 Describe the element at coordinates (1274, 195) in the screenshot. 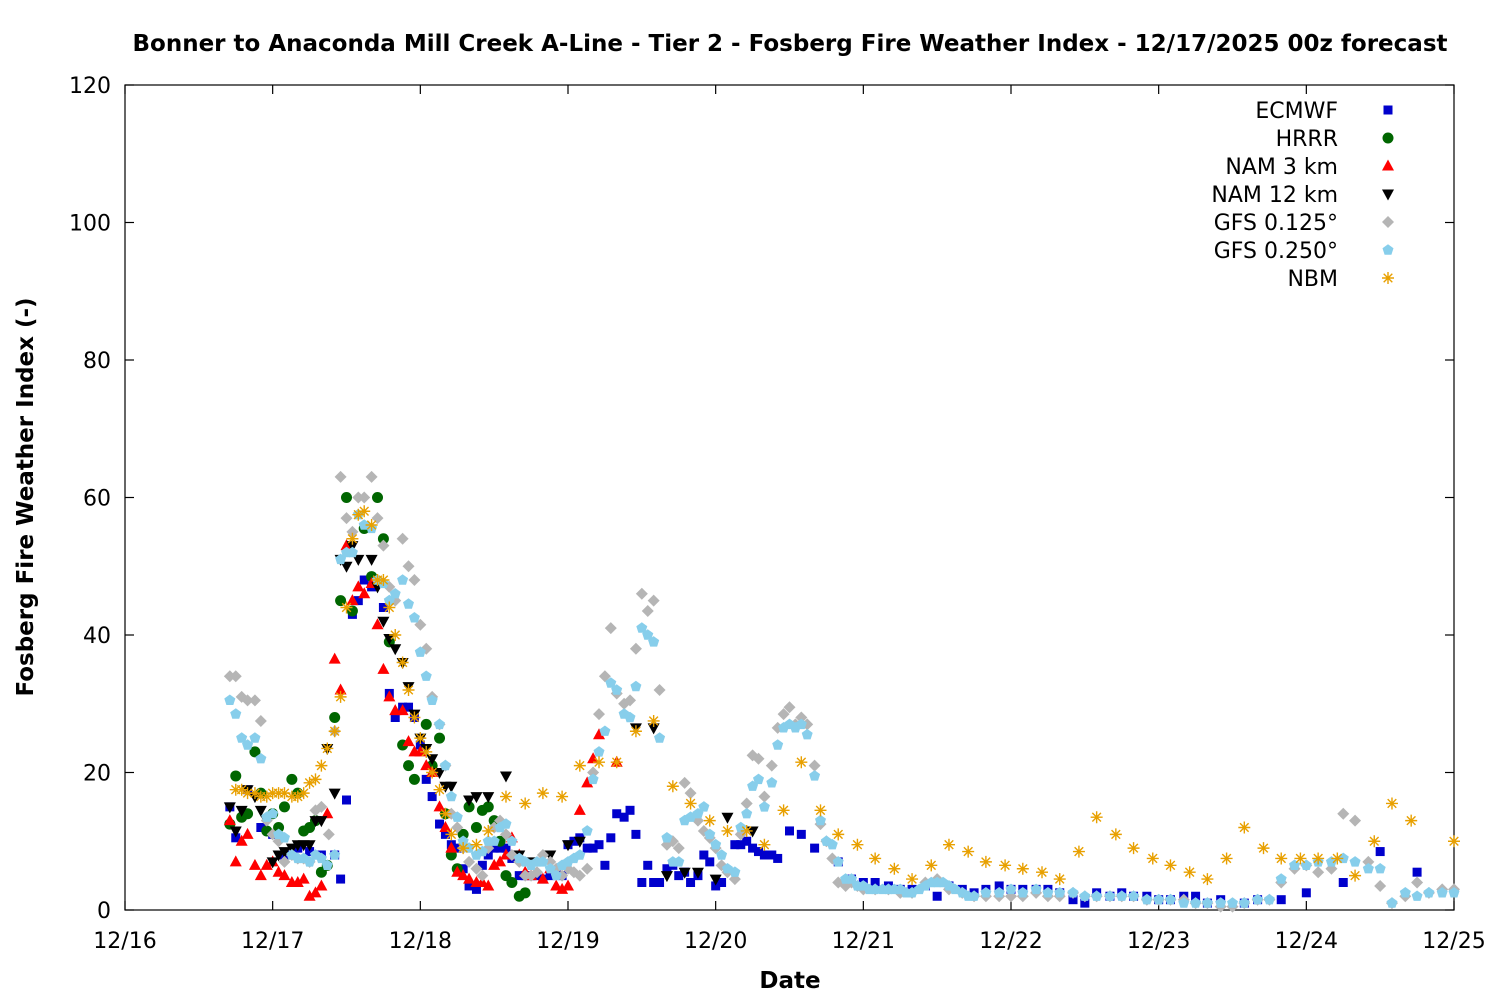

I see `legend-label: NAM 12 km` at that location.